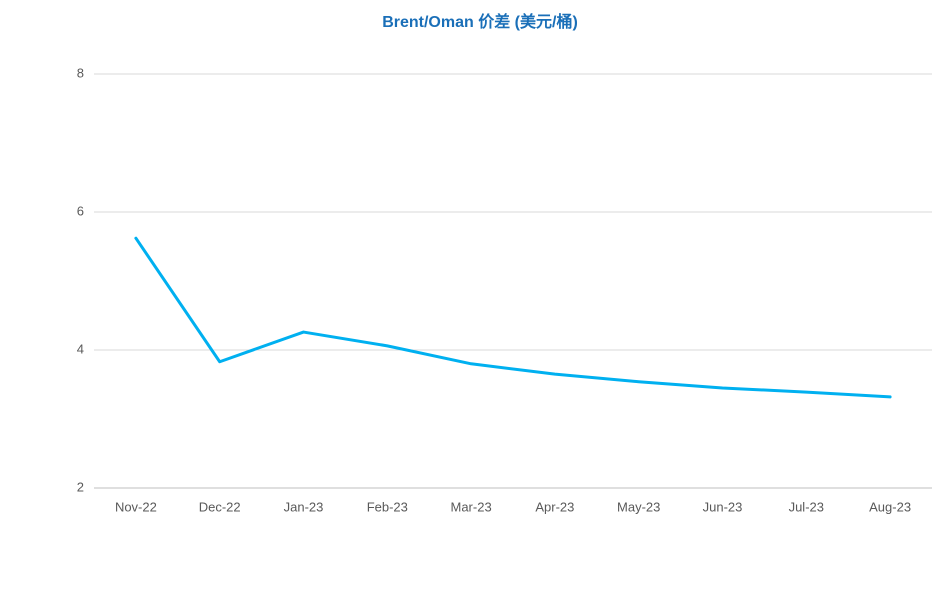 The height and width of the screenshot is (601, 937). I want to click on x-tick-label: Feb-23, so click(387, 506).